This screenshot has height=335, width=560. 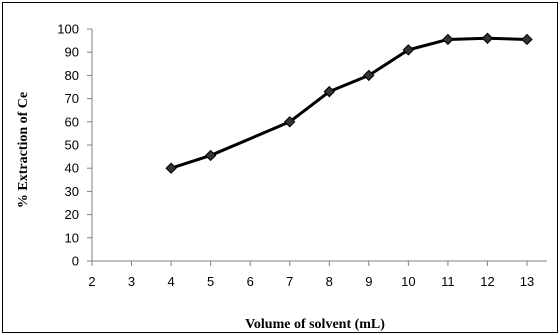 I want to click on x-tick-label: 7, so click(x=289, y=281).